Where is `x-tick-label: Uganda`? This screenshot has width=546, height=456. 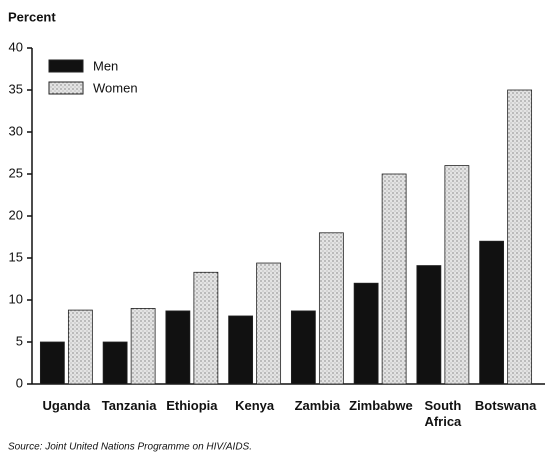
x-tick-label: Uganda is located at coordinates (66, 405).